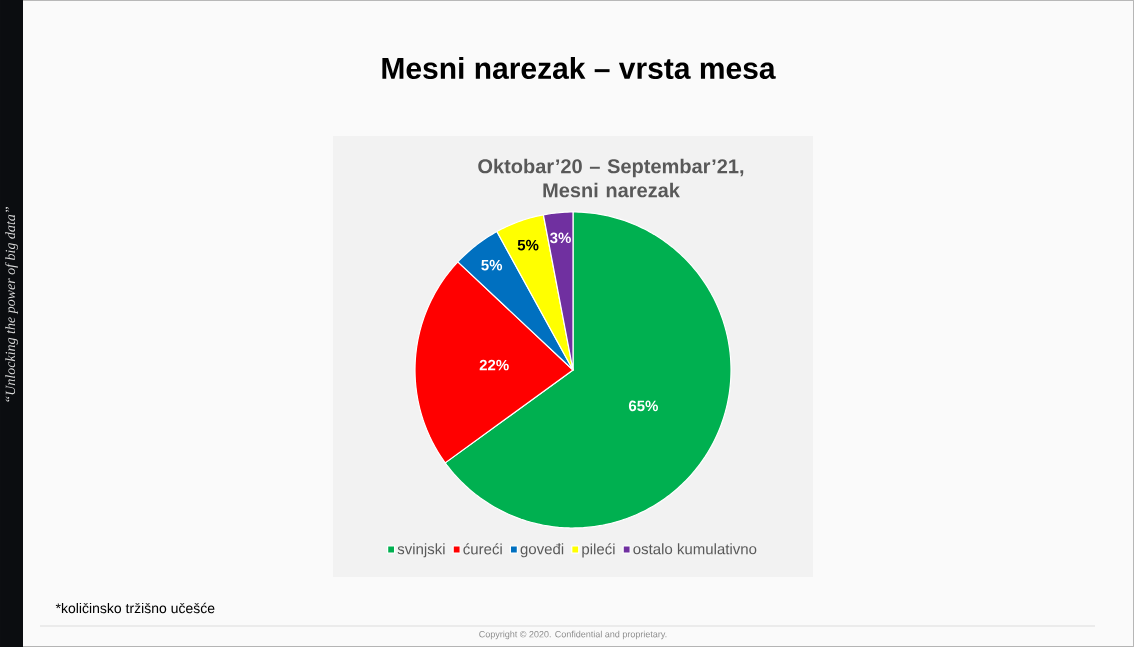 Image resolution: width=1134 pixels, height=647 pixels. Describe the element at coordinates (695, 549) in the screenshot. I see `legend-label: ostalo kumulativno` at that location.